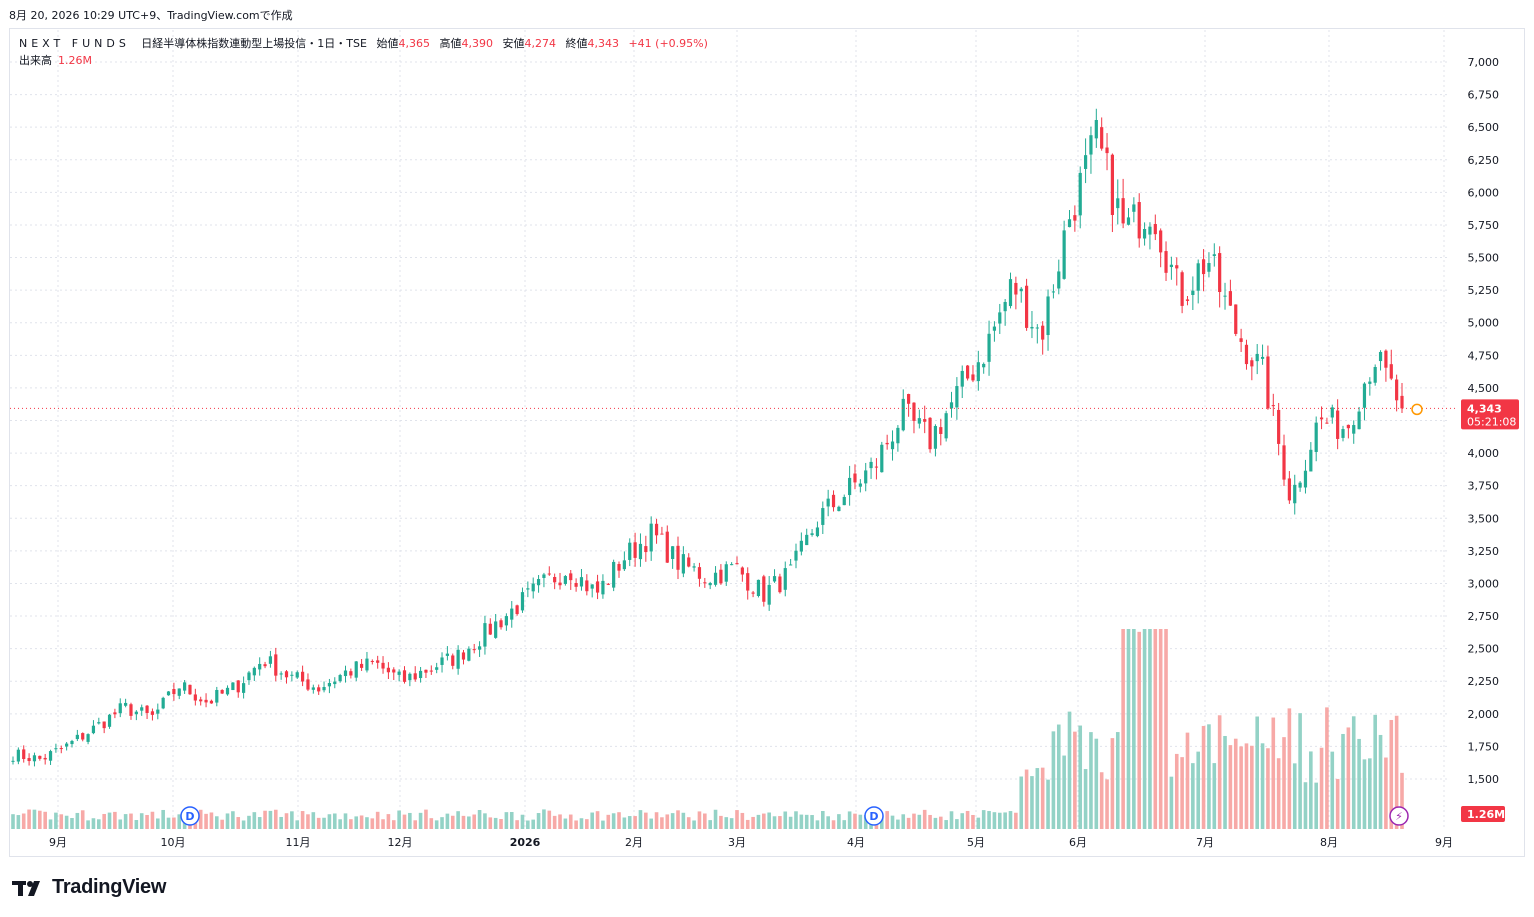 The image size is (1534, 917). Describe the element at coordinates (1417, 409) in the screenshot. I see `event-marker-icon` at that location.